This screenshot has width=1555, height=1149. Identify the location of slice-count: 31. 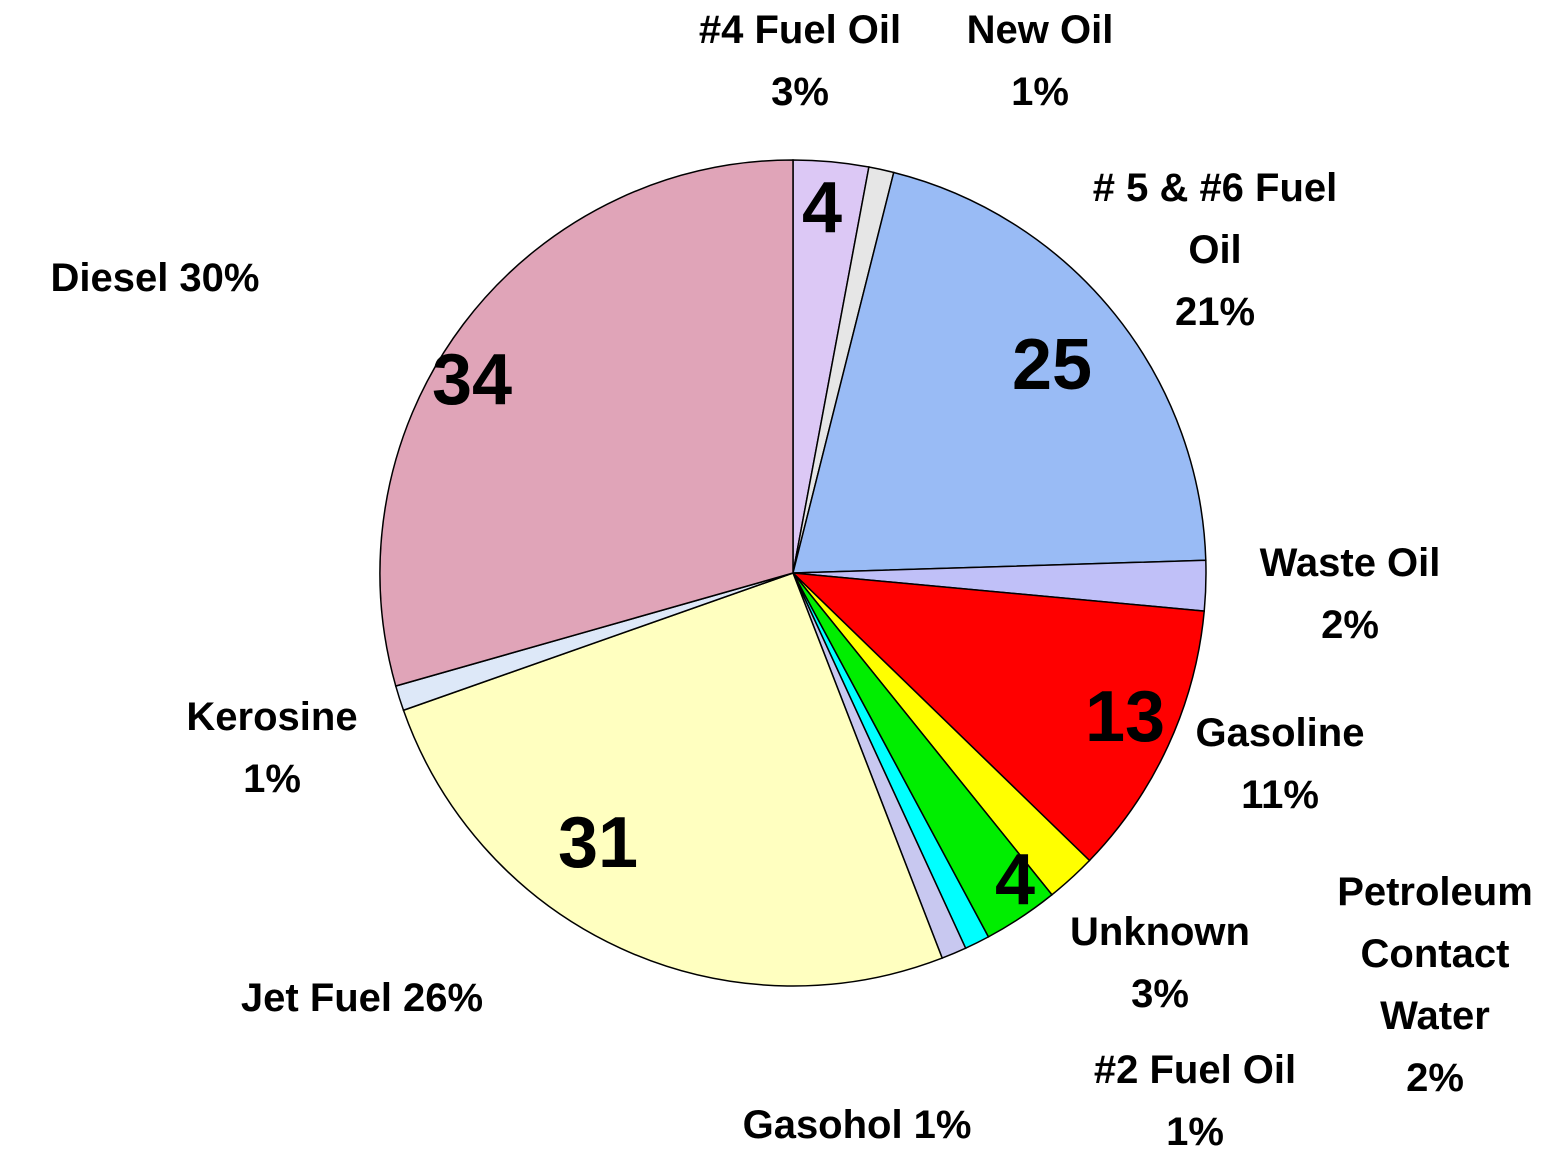
(598, 843).